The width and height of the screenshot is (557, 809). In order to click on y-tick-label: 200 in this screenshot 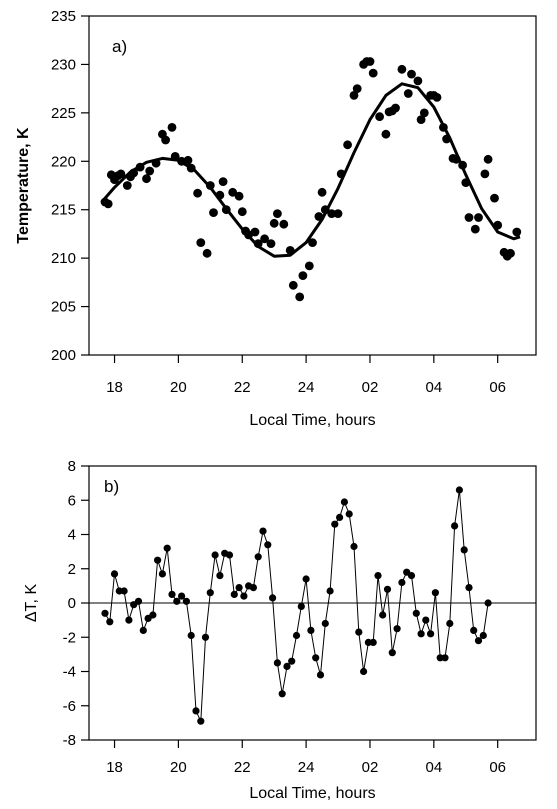, I will do `click(63, 355)`.